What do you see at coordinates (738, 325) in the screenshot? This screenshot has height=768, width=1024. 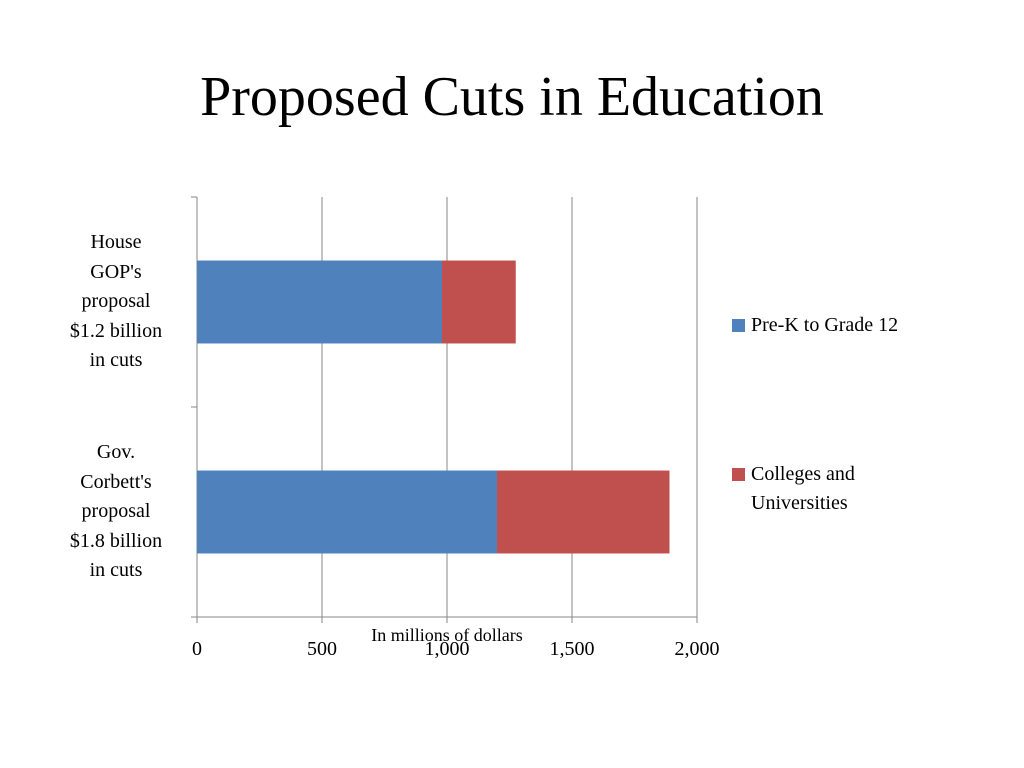 I see `legend-swatch-pre-k` at bounding box center [738, 325].